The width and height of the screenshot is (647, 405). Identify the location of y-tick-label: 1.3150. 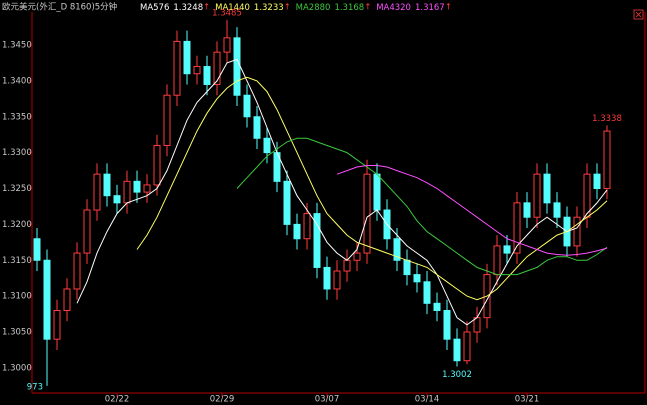
(17, 261).